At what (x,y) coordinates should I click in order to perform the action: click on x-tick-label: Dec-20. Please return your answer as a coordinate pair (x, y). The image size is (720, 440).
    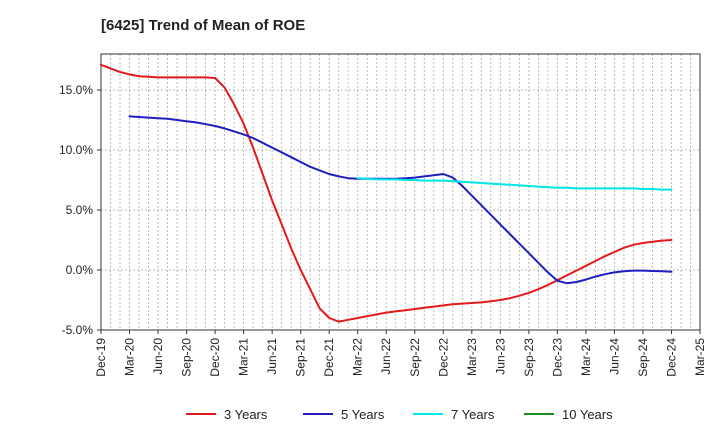
    Looking at the image, I should click on (215, 357).